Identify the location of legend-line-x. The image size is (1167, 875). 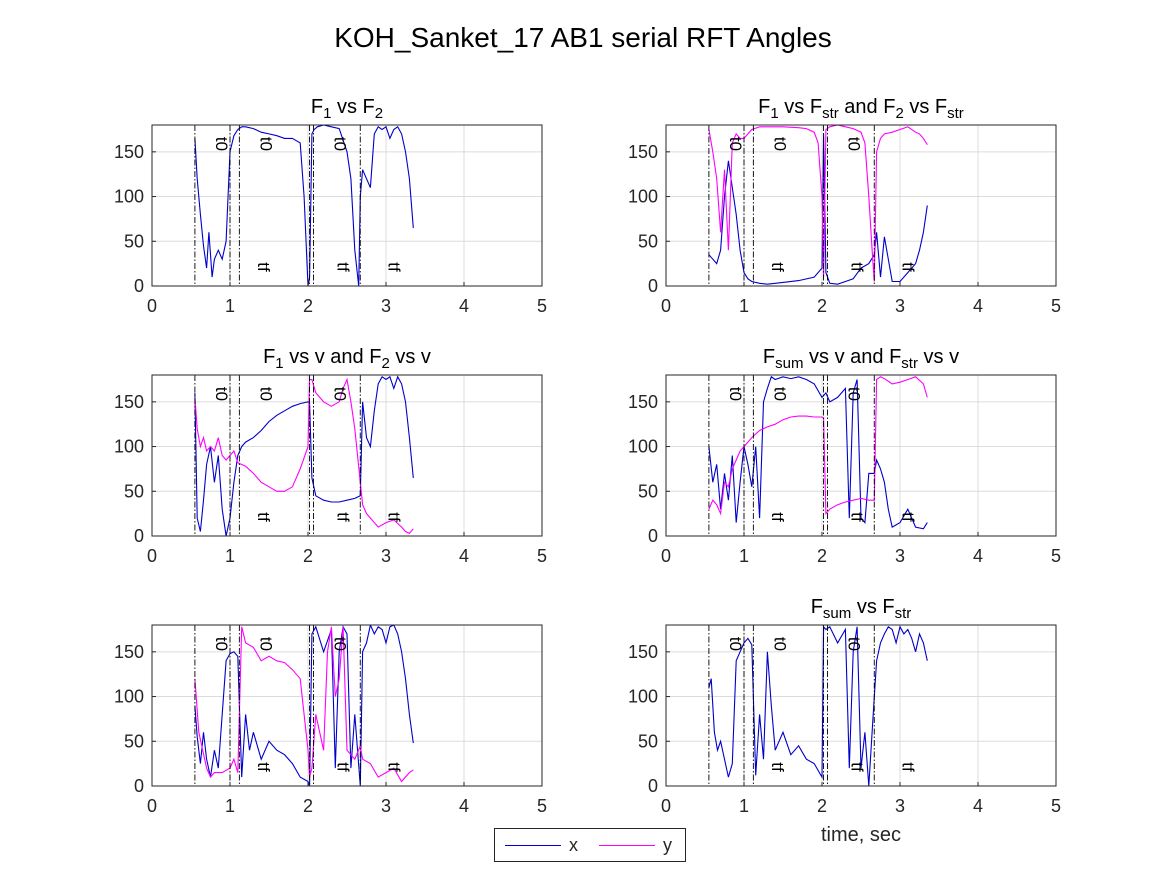
(533, 845).